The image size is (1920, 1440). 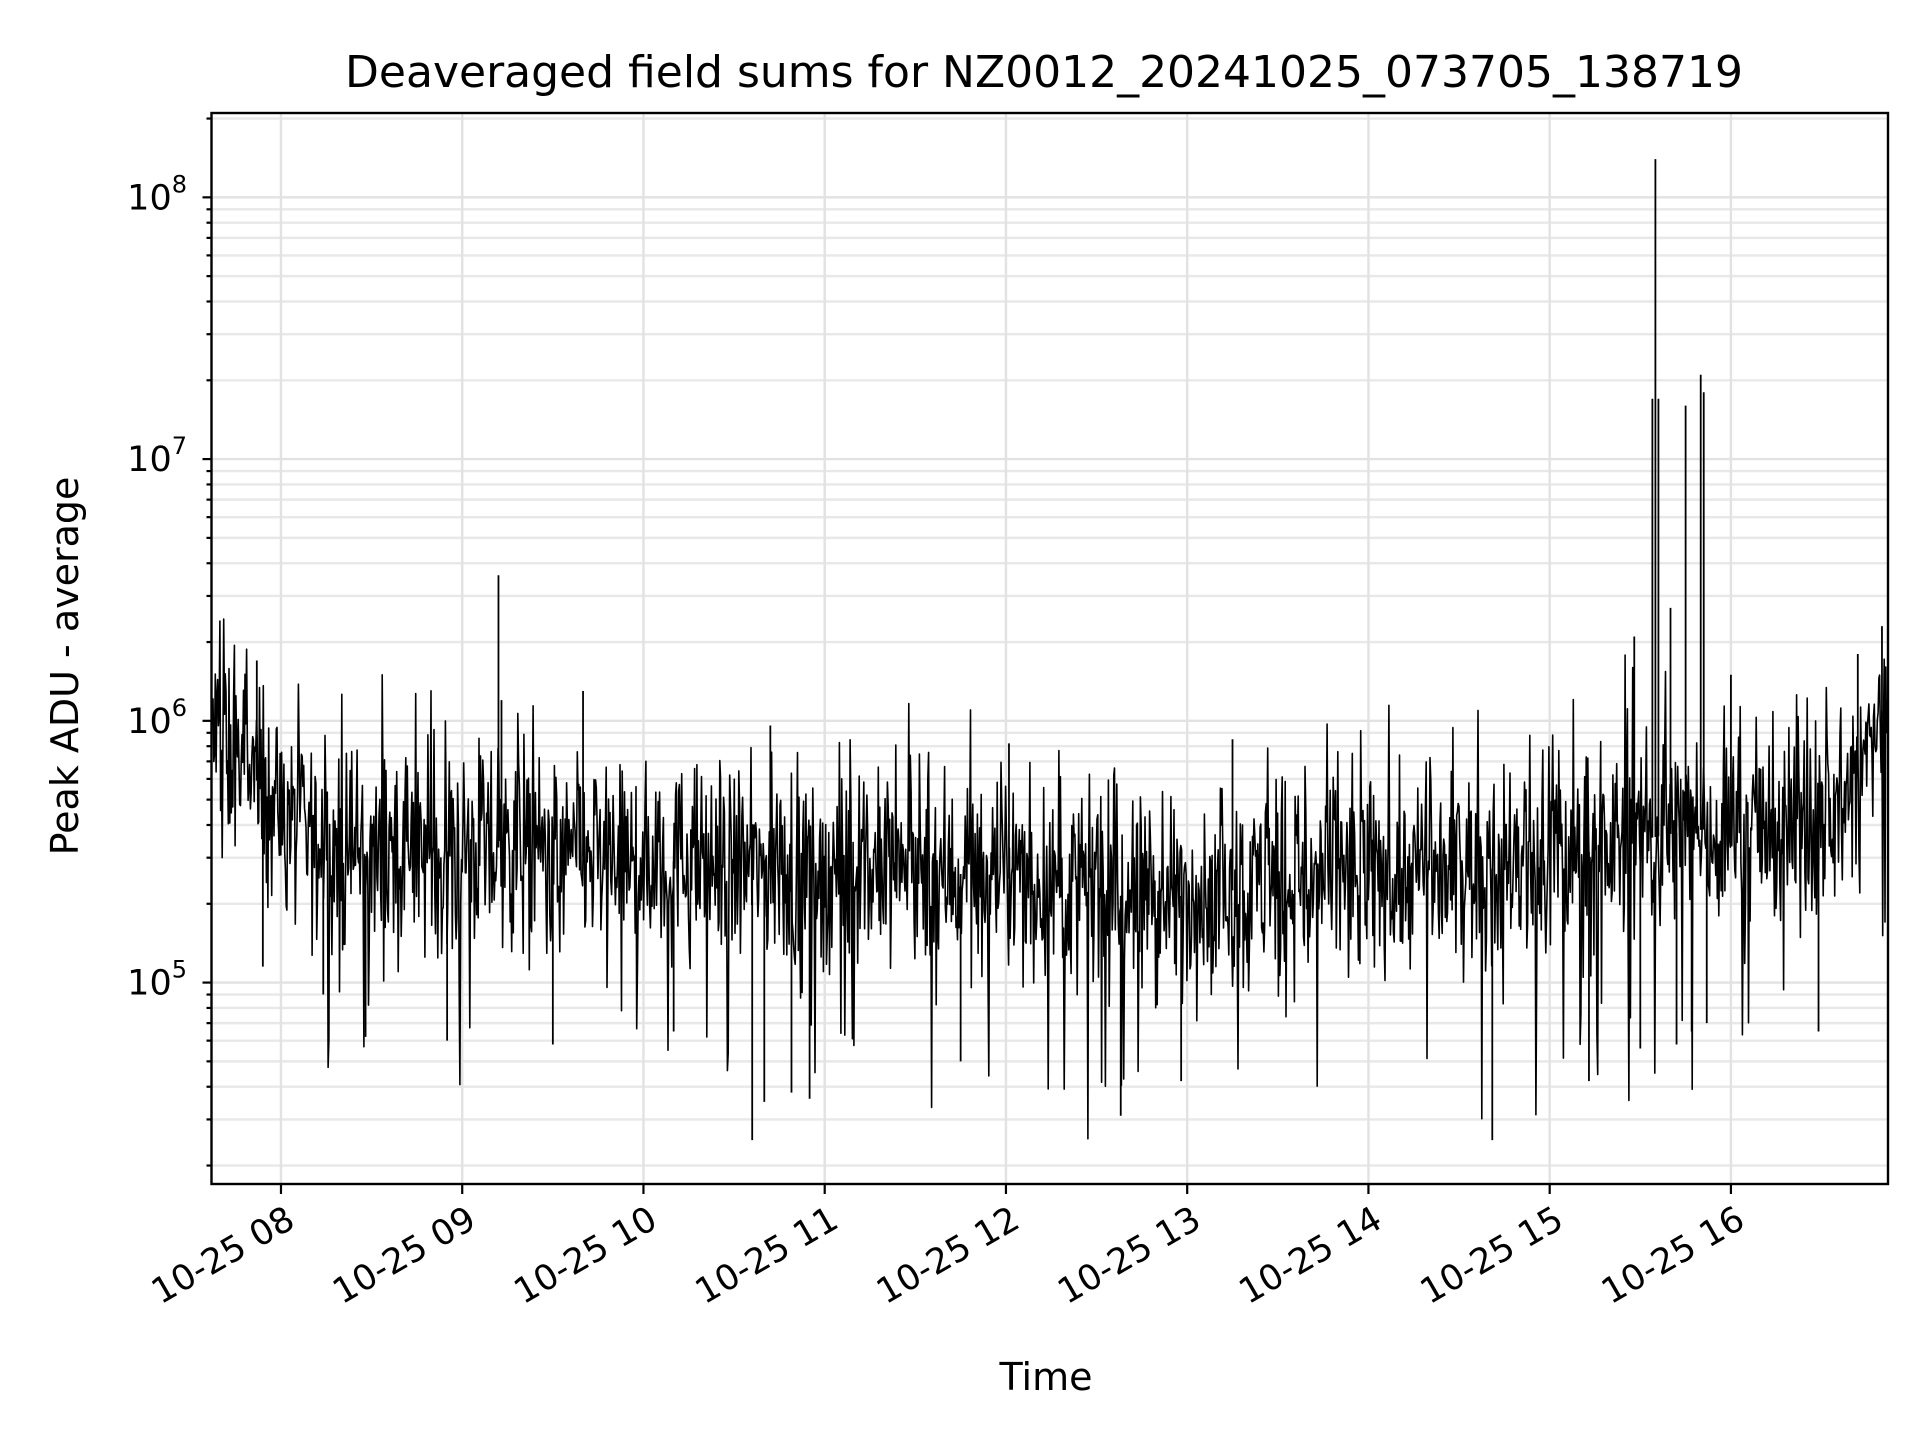 I want to click on x-tick-label: 10-25 12, so click(x=948, y=1255).